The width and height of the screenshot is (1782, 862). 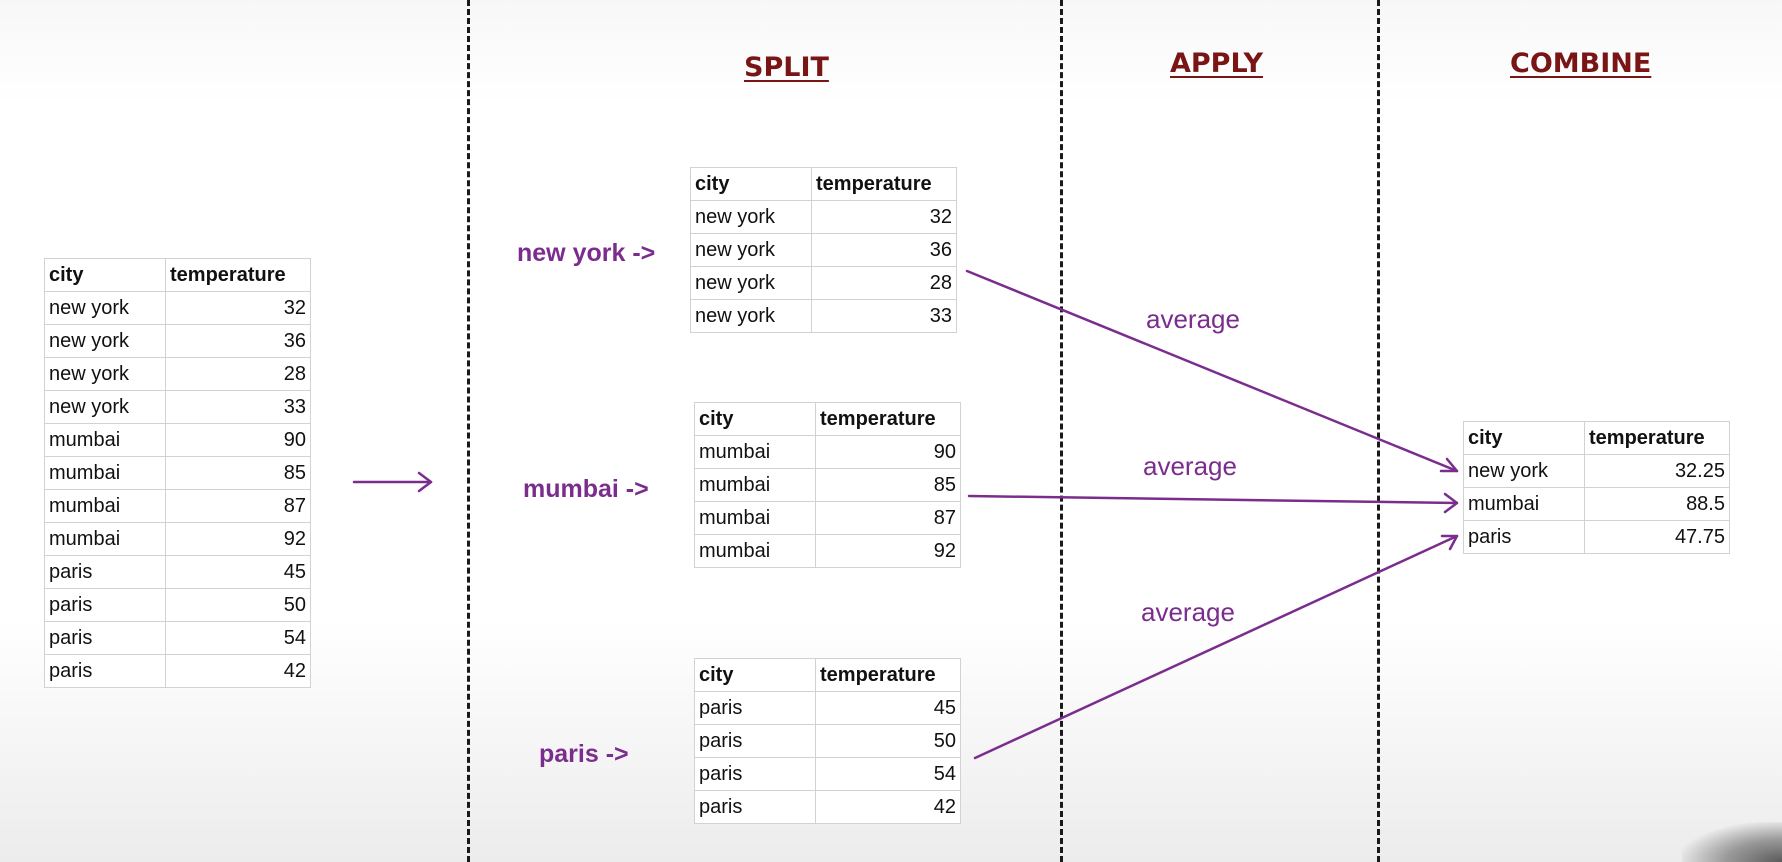 What do you see at coordinates (1657, 504) in the screenshot?
I see `cell-temperature: 88.5` at bounding box center [1657, 504].